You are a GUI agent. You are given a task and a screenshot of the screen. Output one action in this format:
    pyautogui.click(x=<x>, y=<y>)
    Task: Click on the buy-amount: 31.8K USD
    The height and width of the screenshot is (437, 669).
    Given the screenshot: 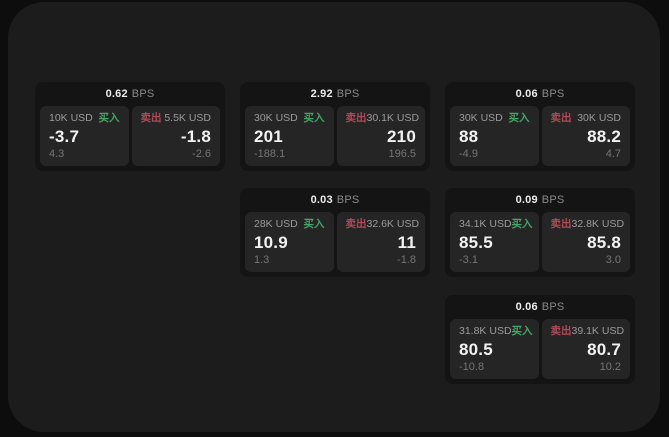 What is the action you would take?
    pyautogui.click(x=485, y=331)
    